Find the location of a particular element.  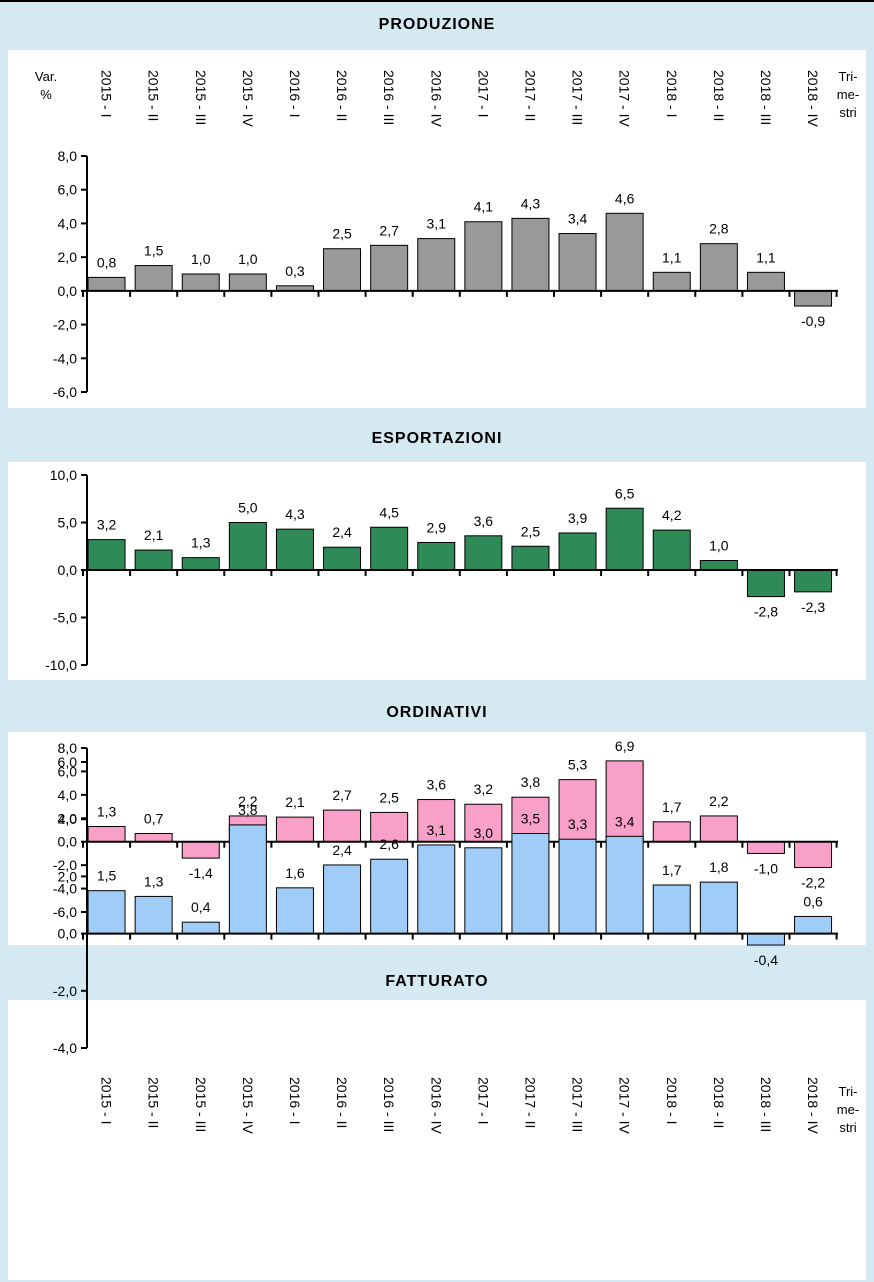

data-label: 4,5 is located at coordinates (389, 512).